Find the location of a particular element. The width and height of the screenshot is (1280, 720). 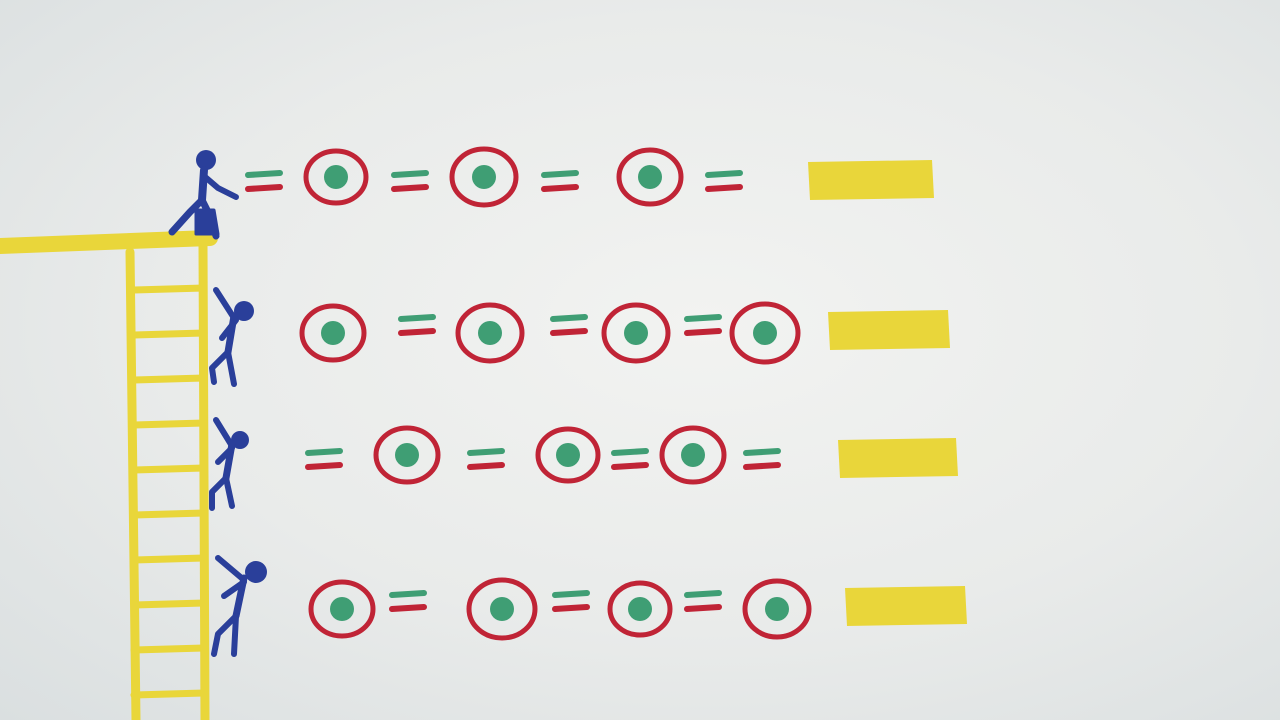

platform-icon is located at coordinates (109, 242).